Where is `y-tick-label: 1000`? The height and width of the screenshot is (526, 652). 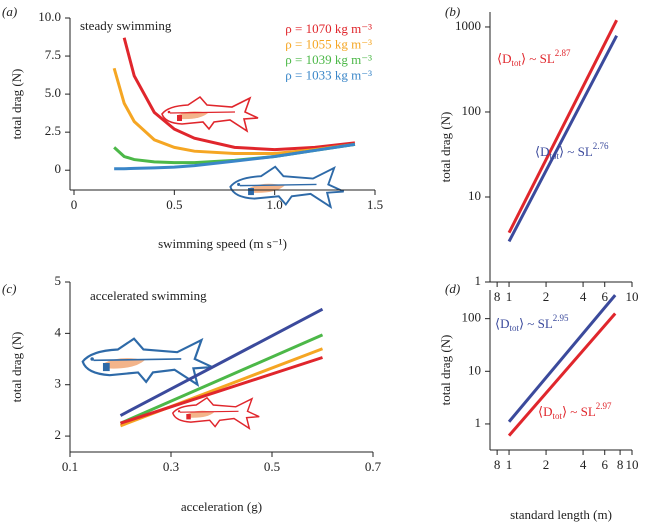
y-tick-label: 1000 is located at coordinates (468, 25).